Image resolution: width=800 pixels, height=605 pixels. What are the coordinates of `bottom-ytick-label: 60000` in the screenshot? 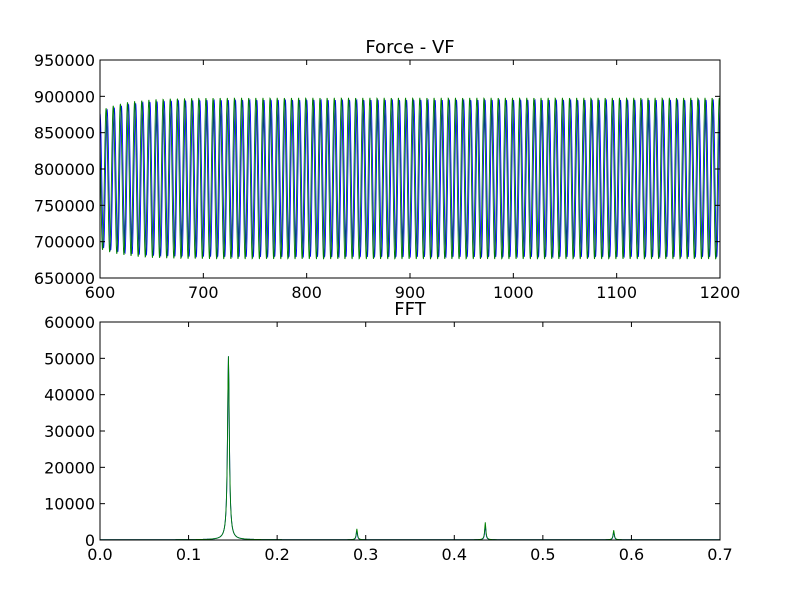 It's located at (69, 322).